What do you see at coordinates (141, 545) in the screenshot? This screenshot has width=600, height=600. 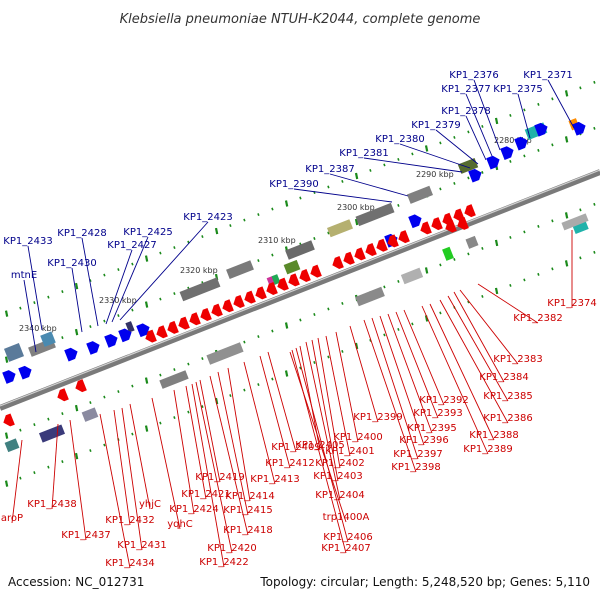 I see `reverse-gene-label: KP1_2431` at bounding box center [141, 545].